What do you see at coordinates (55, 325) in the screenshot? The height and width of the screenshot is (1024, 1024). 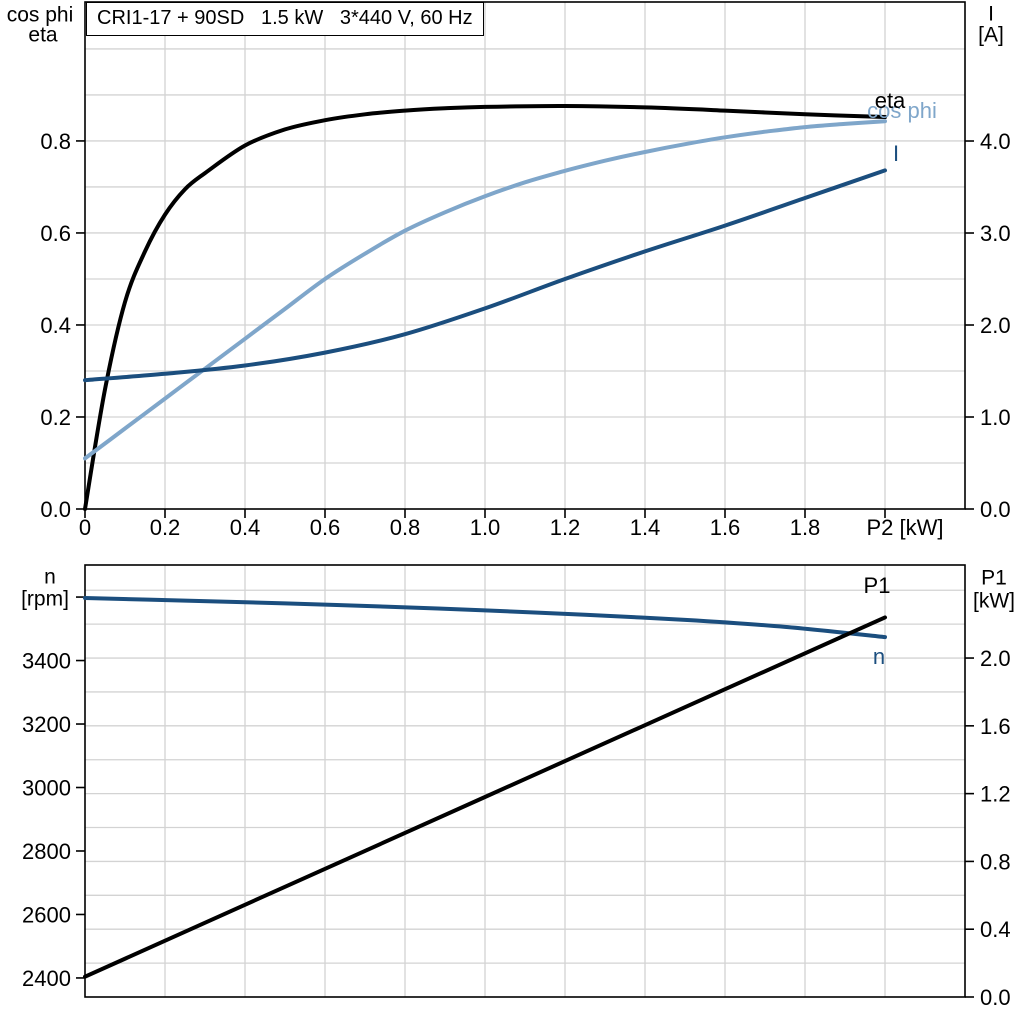 I see `left-tick-label: 0.4` at bounding box center [55, 325].